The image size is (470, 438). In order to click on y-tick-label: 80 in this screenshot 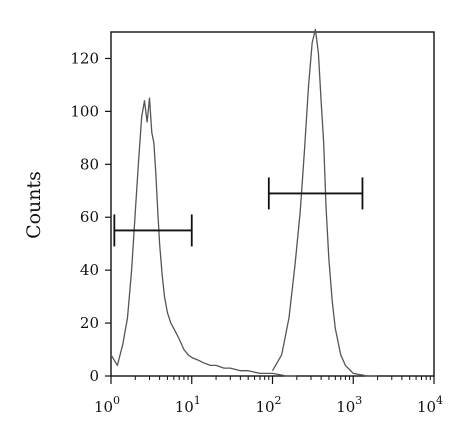, I will do `click(89, 164)`.